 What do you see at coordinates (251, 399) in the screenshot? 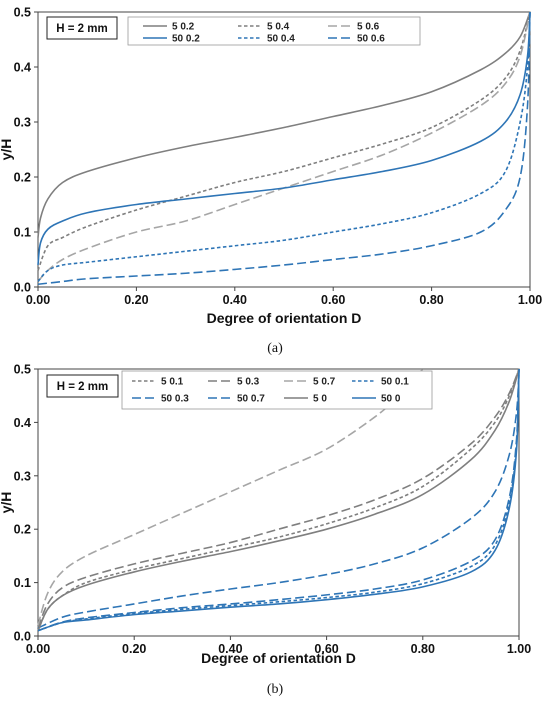
I see `legend-entry: 50 0.7` at bounding box center [251, 399].